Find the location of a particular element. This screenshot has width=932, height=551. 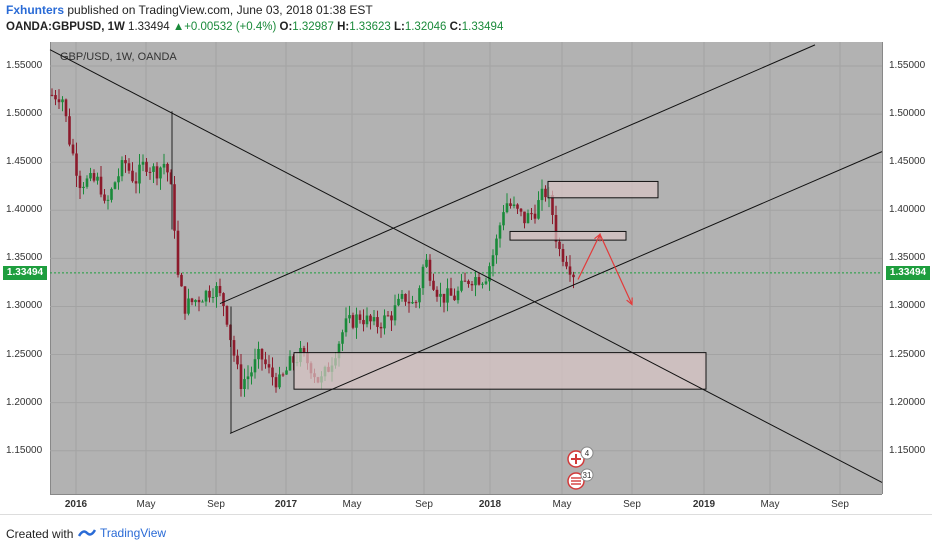

author-link: Fxhunters is located at coordinates (35, 10).